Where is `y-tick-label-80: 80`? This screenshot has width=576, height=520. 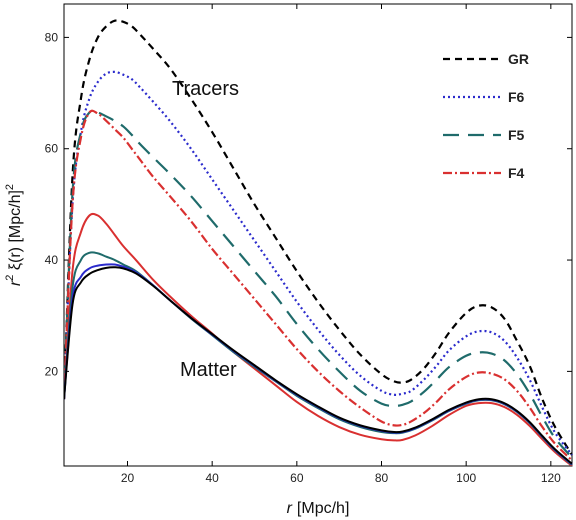 y-tick-label-80: 80 is located at coordinates (52, 37).